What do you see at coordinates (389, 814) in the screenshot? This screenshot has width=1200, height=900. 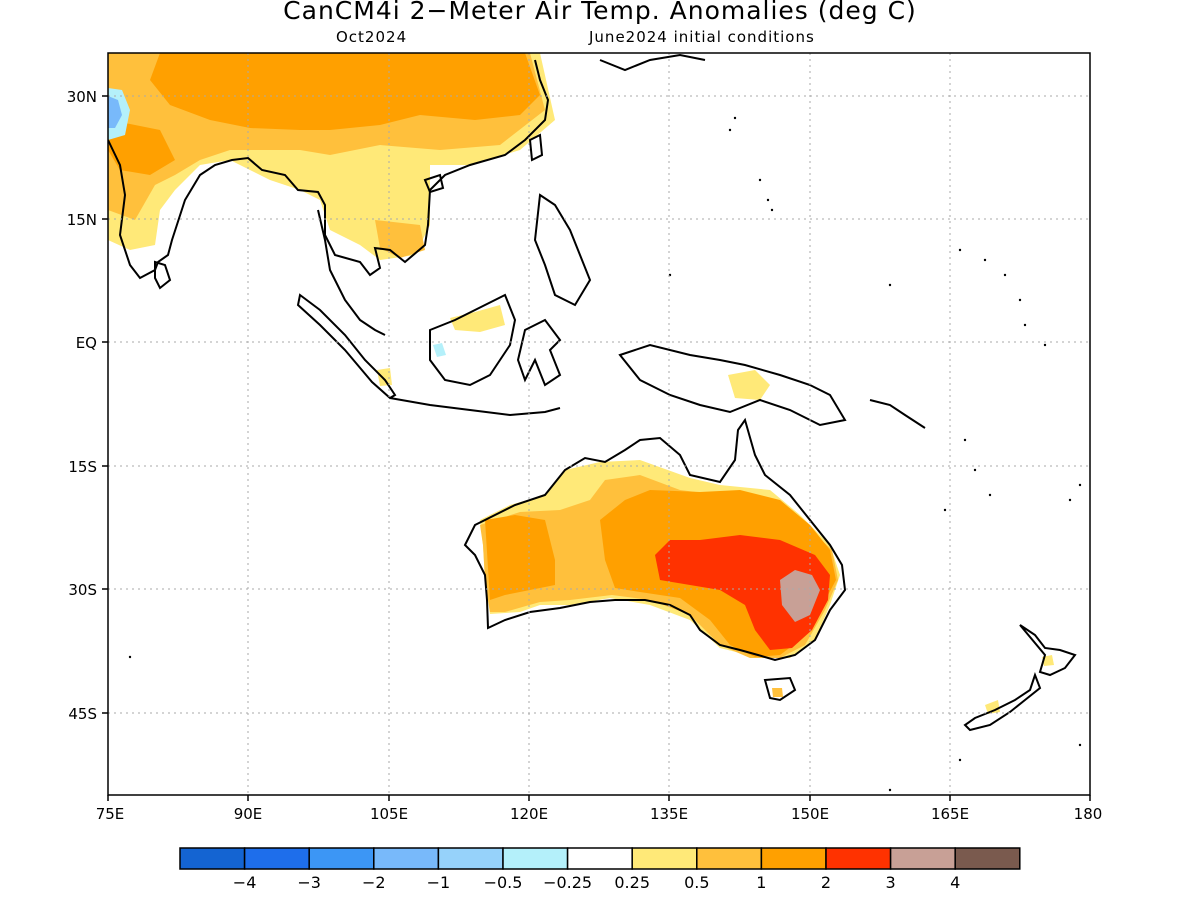 I see `lon-label-105e: 105E` at bounding box center [389, 814].